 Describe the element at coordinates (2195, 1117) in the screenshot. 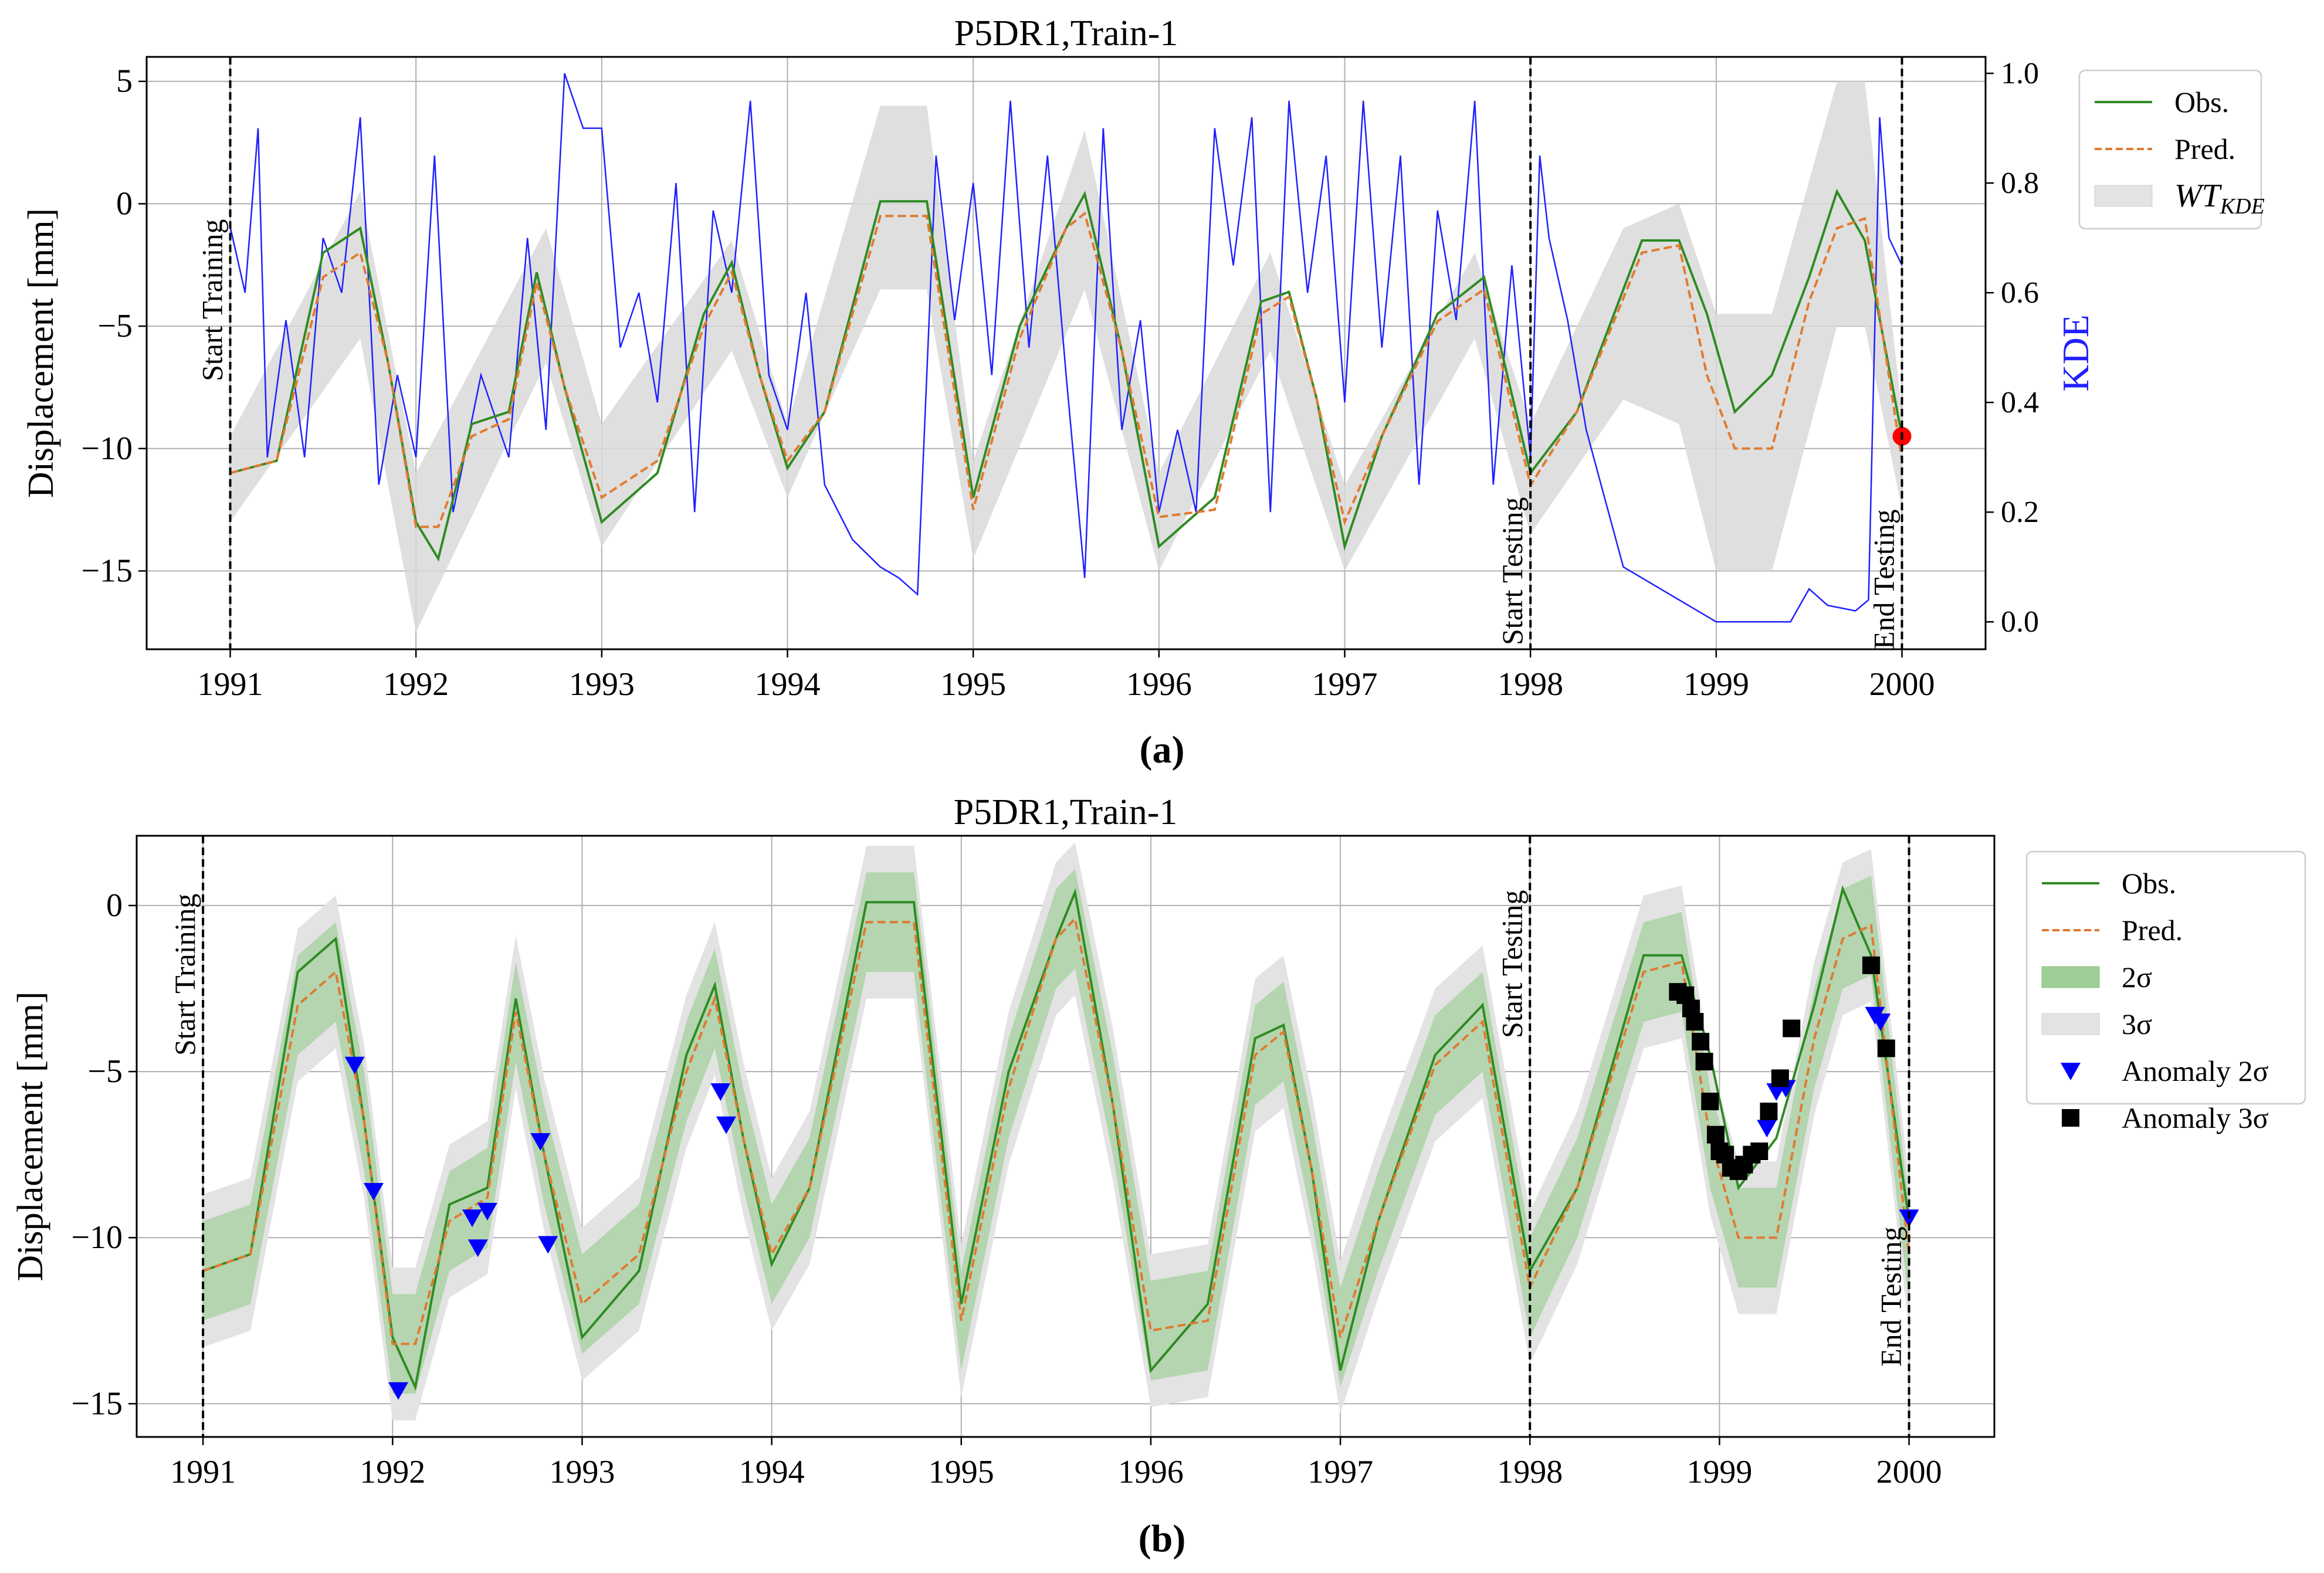

I see `legend-label: Anomaly 3σ` at that location.